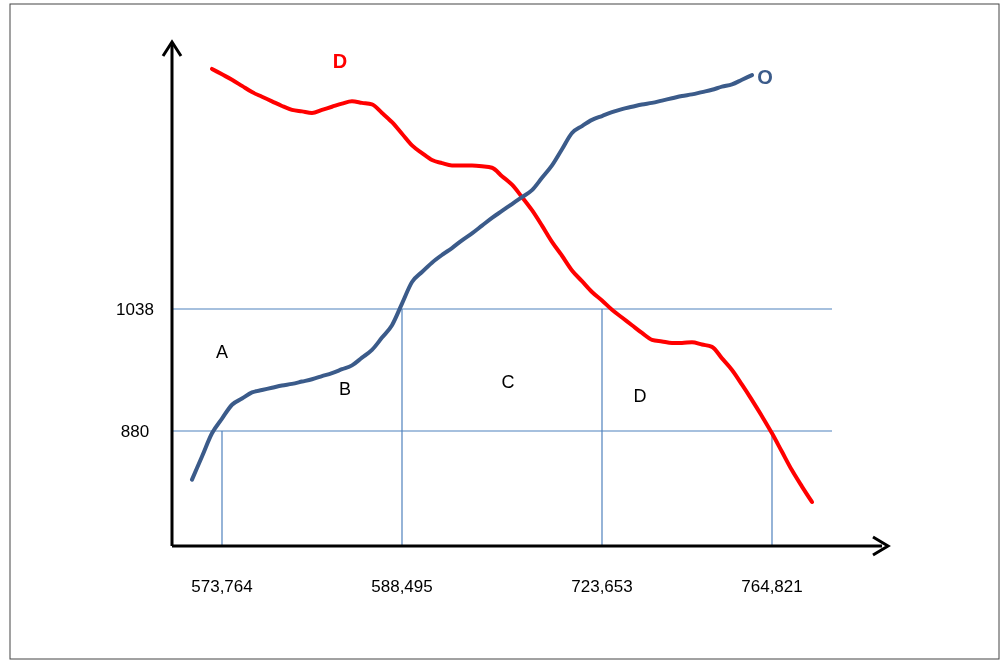  I want to click on annotation: A, so click(222, 352).